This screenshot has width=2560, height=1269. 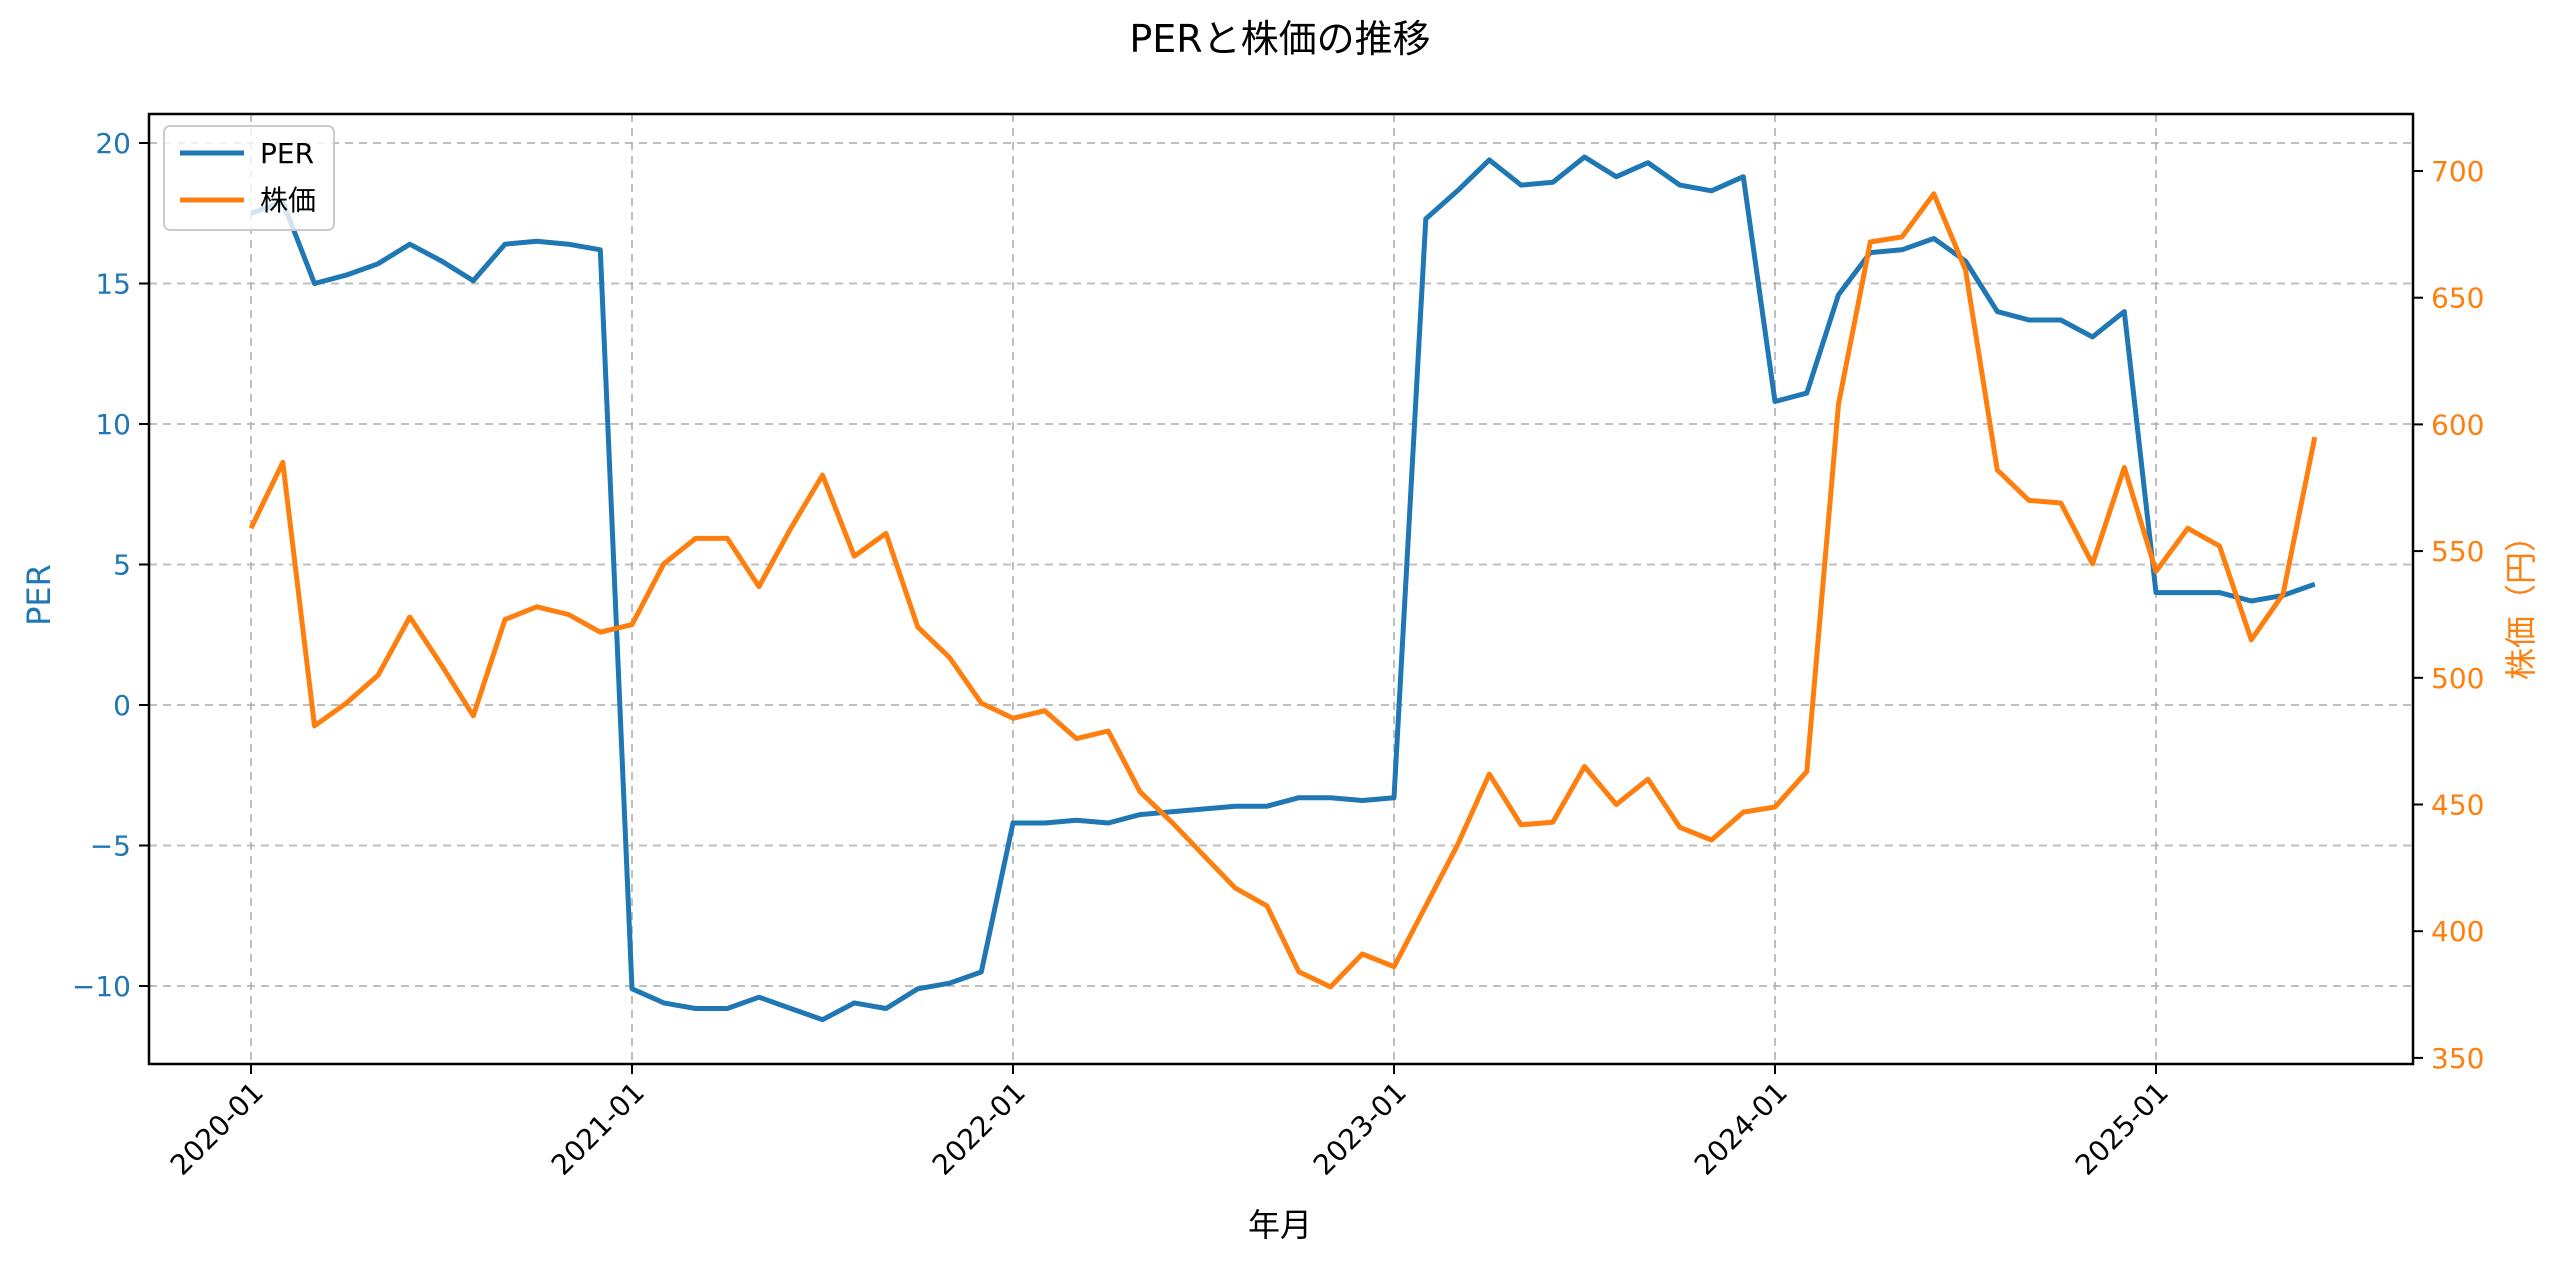 What do you see at coordinates (1741, 1129) in the screenshot?
I see `x-tick-label: 2024-01` at bounding box center [1741, 1129].